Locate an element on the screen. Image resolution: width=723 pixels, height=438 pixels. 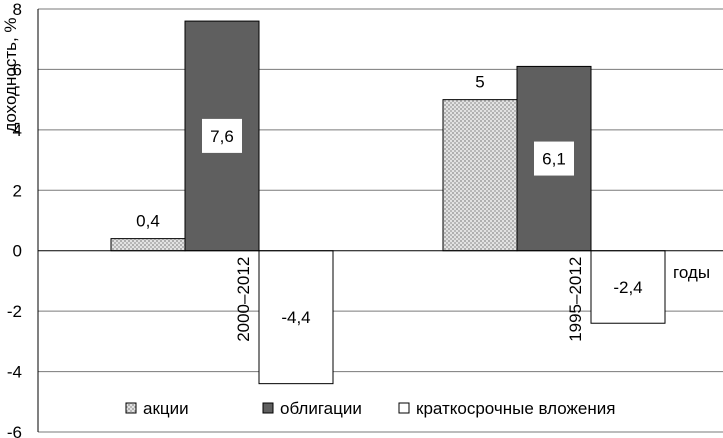
data-label: -2,4 is located at coordinates (627, 287).